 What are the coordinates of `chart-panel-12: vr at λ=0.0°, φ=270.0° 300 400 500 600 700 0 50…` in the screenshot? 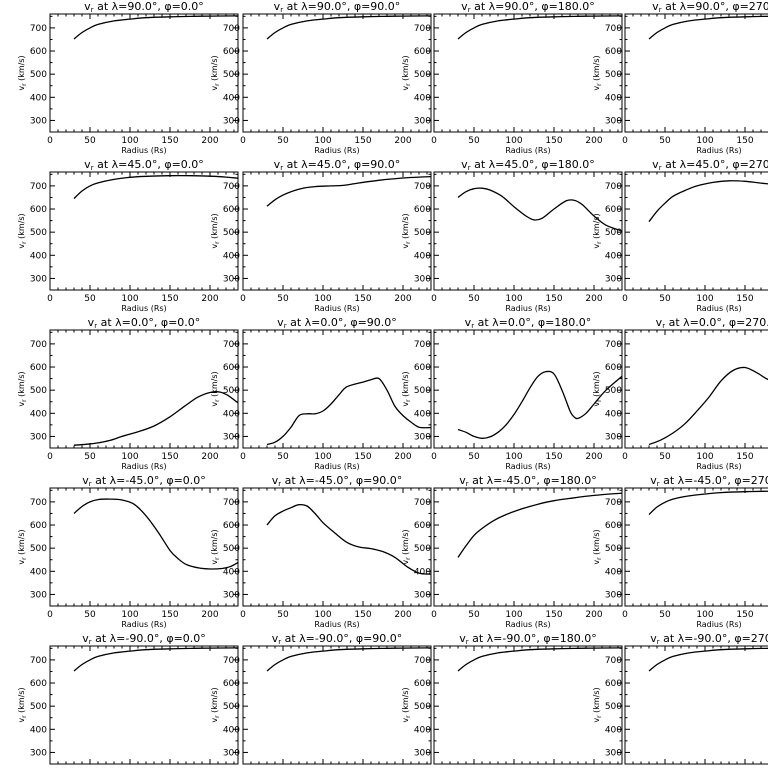 It's located at (680, 393).